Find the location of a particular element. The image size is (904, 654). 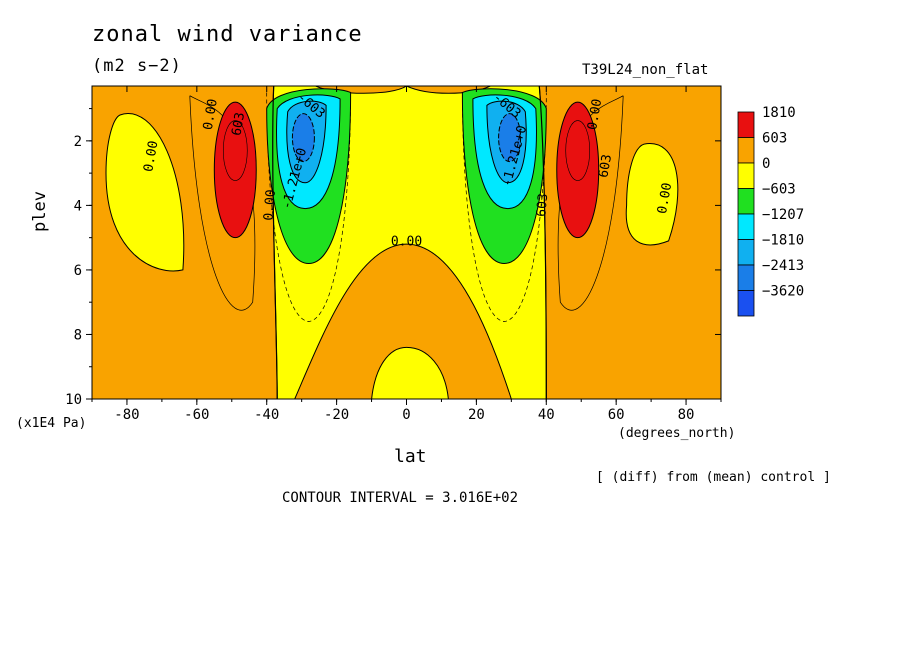

legend-label: −3620 is located at coordinates (783, 292).